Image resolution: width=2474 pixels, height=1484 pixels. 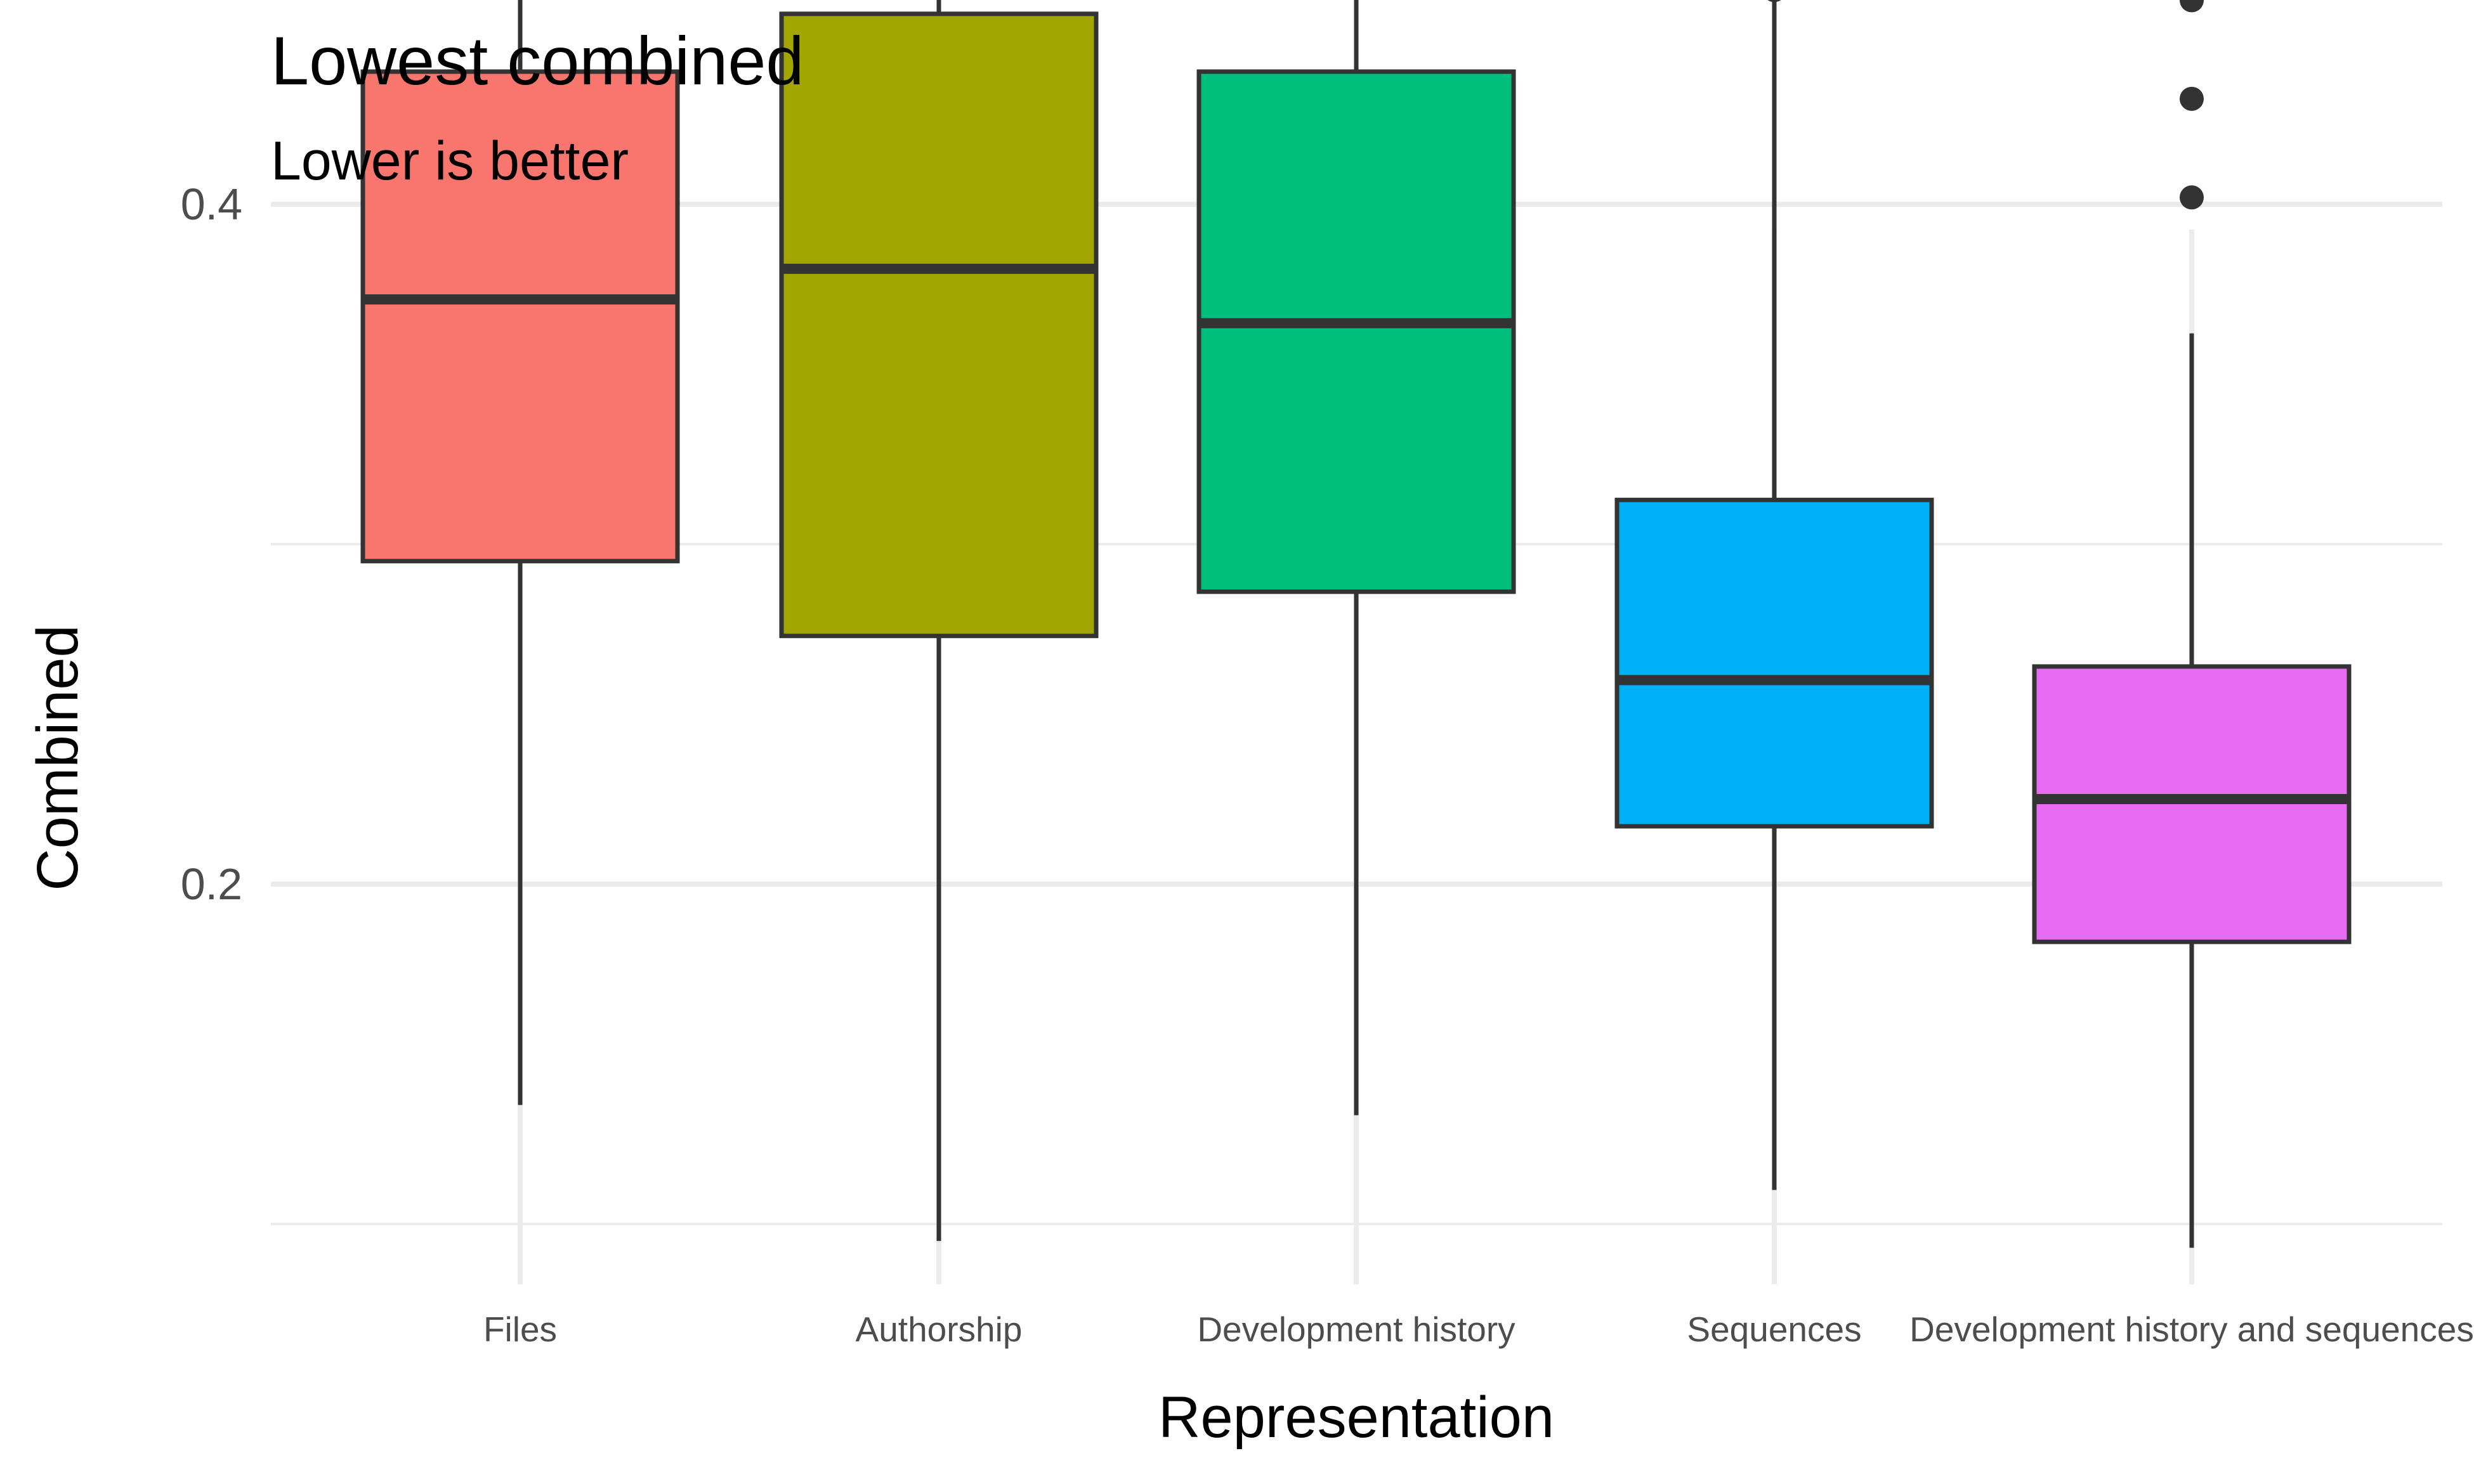 What do you see at coordinates (520, 1329) in the screenshot?
I see `x-tick-label: Files` at bounding box center [520, 1329].